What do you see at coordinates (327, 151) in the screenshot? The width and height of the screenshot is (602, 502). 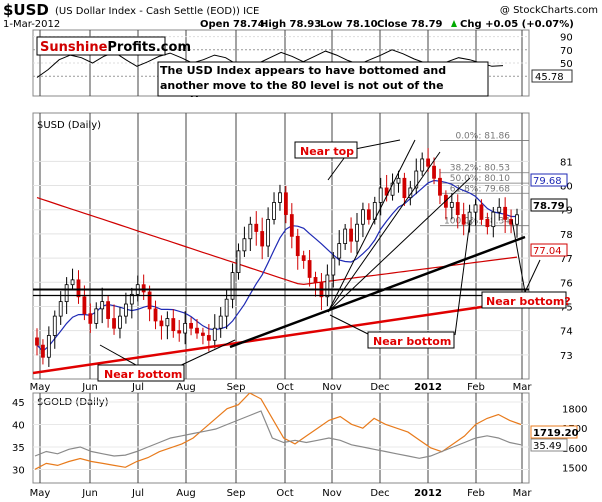 I see `near-top-label: Near top` at bounding box center [327, 151].